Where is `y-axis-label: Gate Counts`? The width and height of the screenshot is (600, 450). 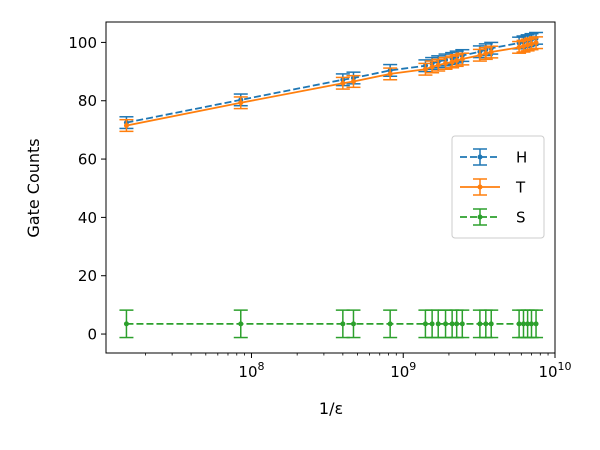 y-axis-label: Gate Counts is located at coordinates (33, 187).